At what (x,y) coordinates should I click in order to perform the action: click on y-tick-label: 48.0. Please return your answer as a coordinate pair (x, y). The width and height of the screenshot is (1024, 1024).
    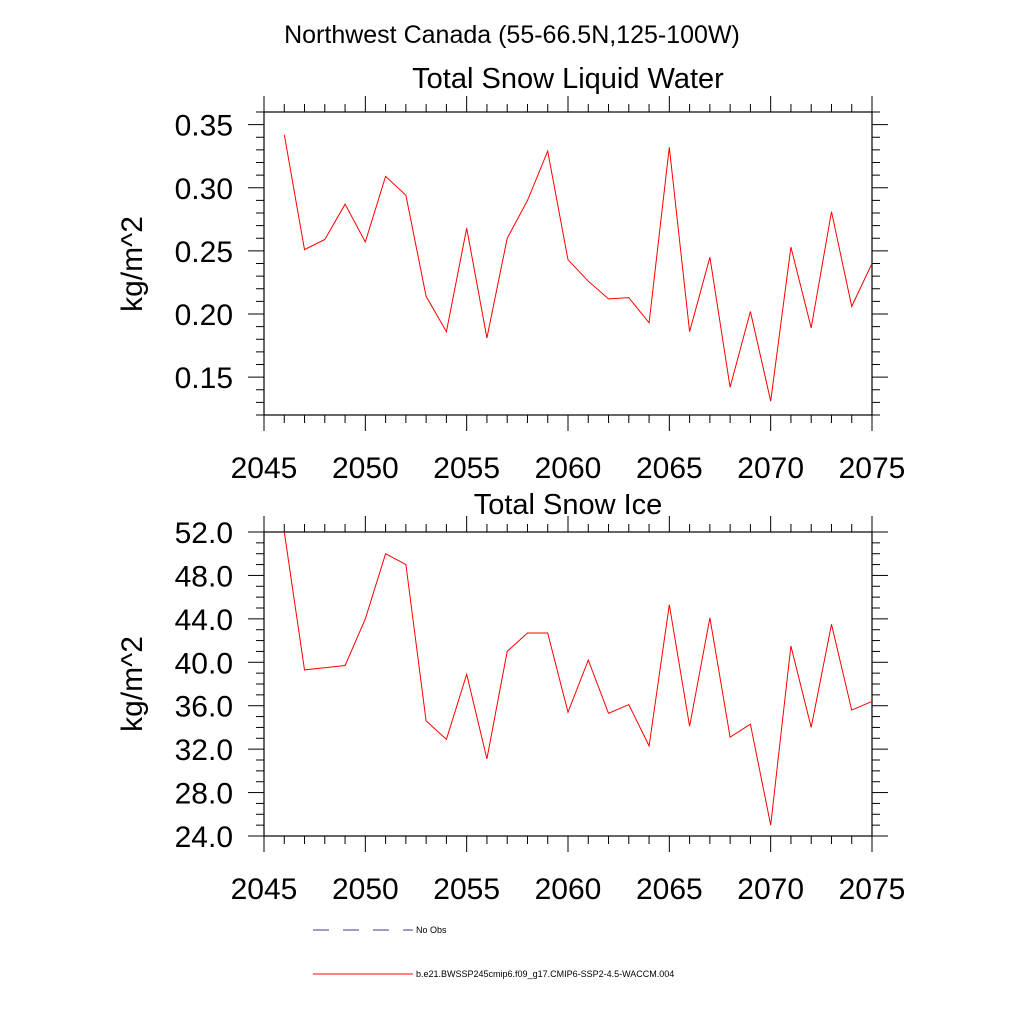
    Looking at the image, I should click on (204, 576).